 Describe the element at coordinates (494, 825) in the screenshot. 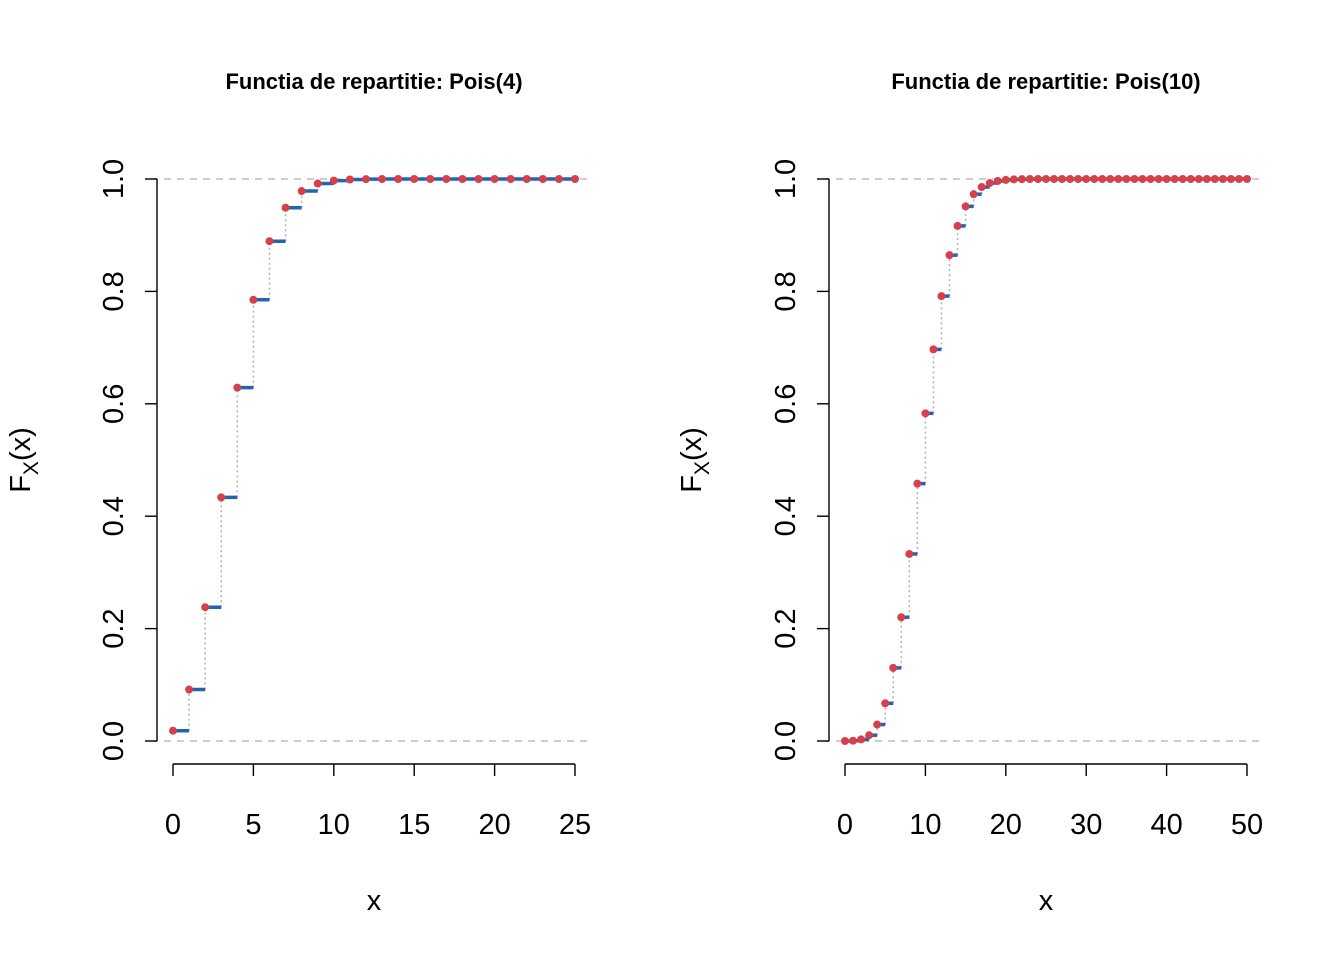

I see `x-tick-label: 20` at that location.